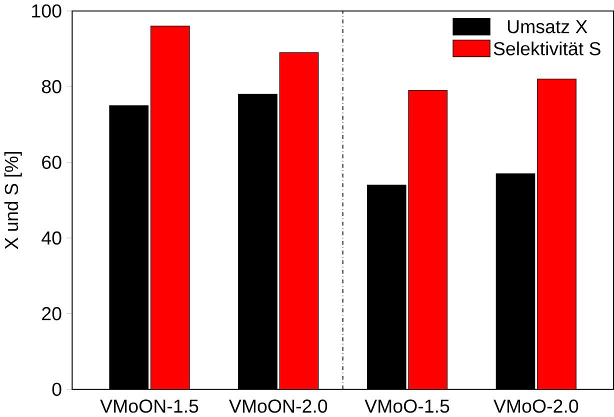 Image resolution: width=614 pixels, height=417 pixels. I want to click on legend-label: Selektivität S, so click(547, 49).